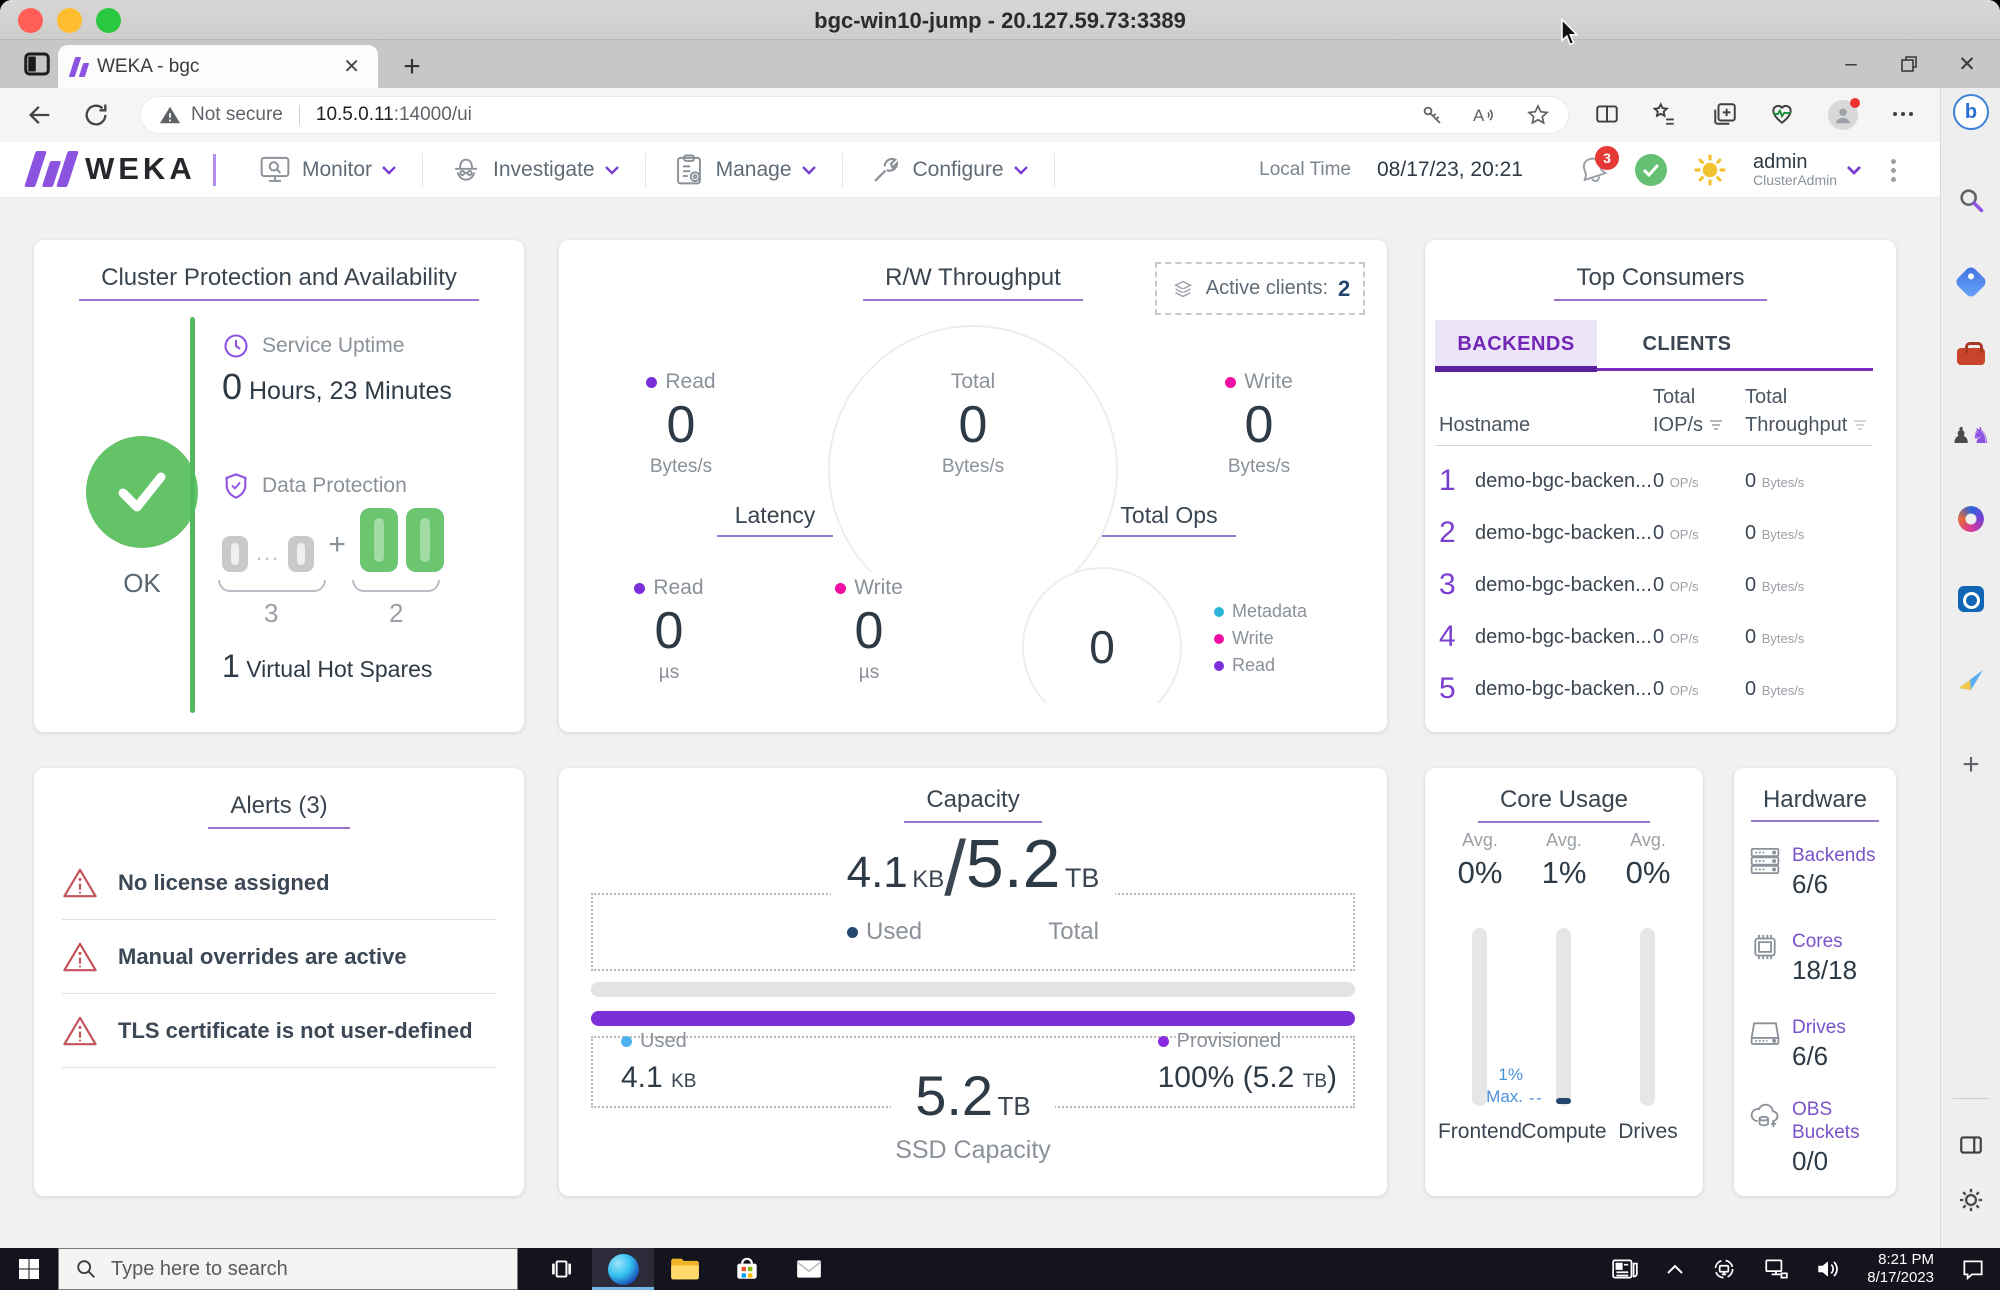  Describe the element at coordinates (1851, 63) in the screenshot. I see `window-minimize-button: –` at that location.